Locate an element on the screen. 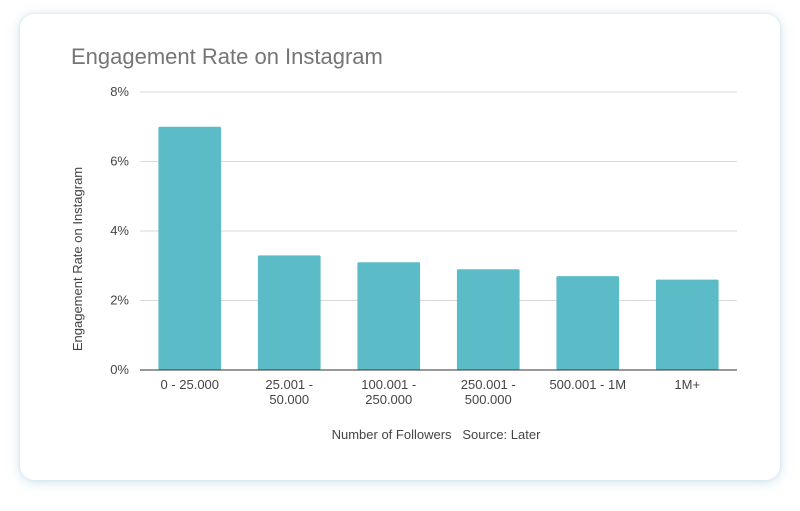 This screenshot has height=511, width=800. y-tick-label: 4% is located at coordinates (119, 230).